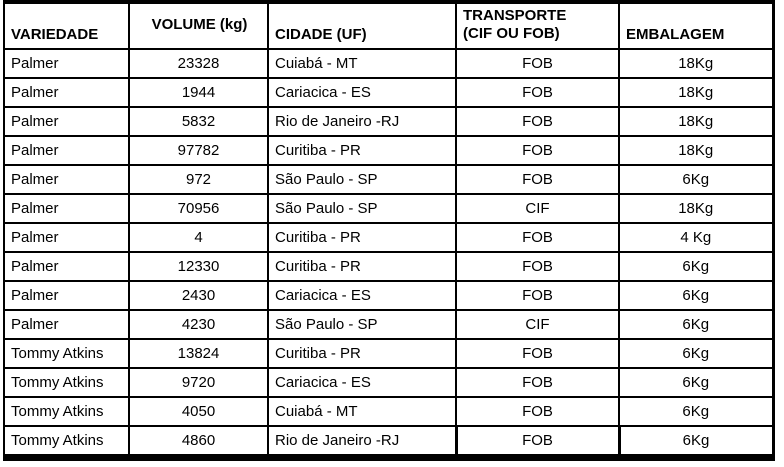  Describe the element at coordinates (66, 25) in the screenshot. I see `column-header-variedade: VARIEDADE` at that location.